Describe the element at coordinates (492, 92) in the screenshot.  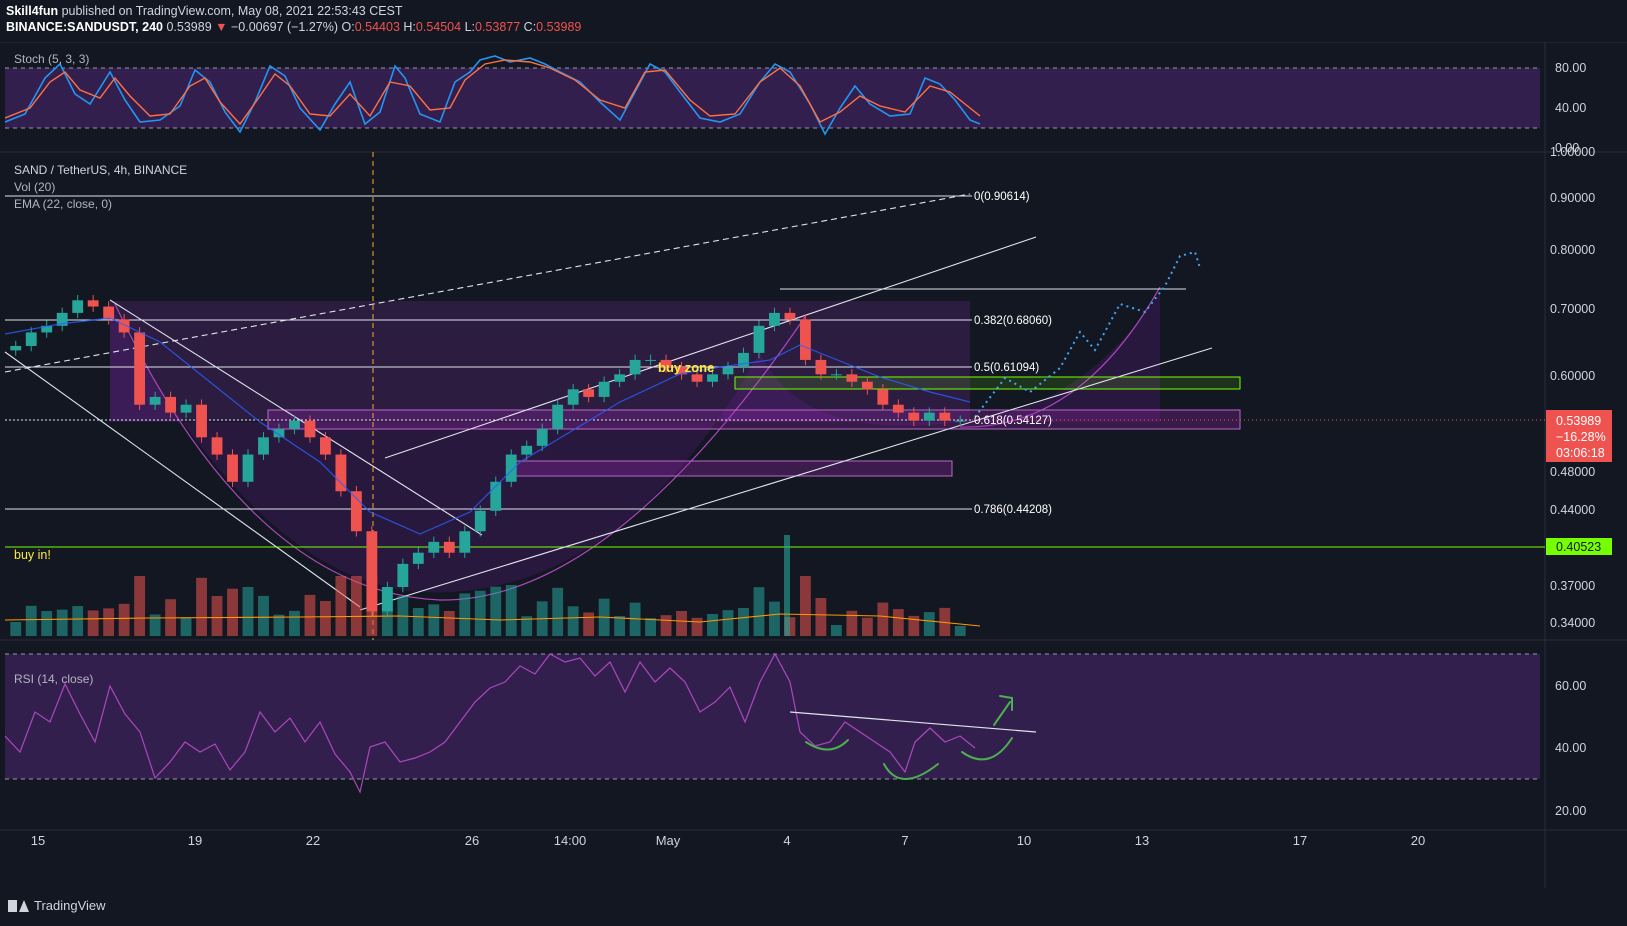
I see `stoch-d-line` at that location.